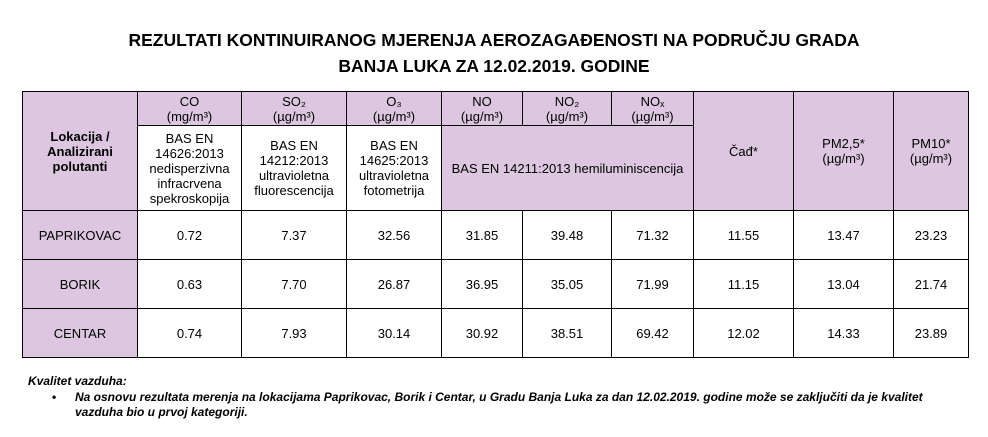  Describe the element at coordinates (652, 284) in the screenshot. I see `value-cell: 71.99` at that location.